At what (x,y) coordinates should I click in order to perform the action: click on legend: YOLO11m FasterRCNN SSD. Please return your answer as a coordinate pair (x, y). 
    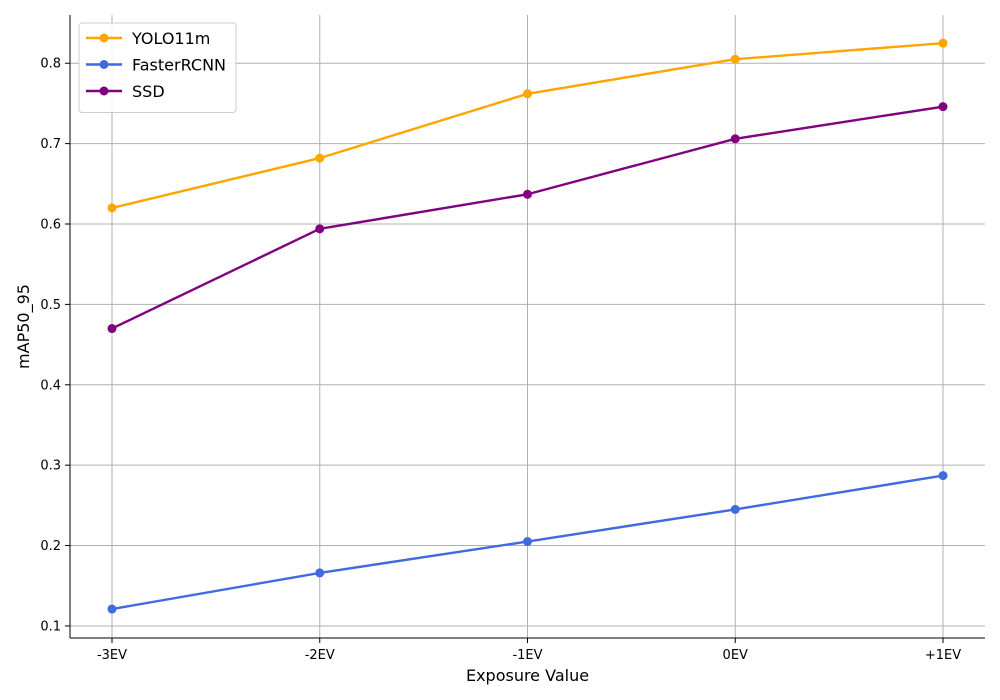
    Looking at the image, I should click on (157, 67).